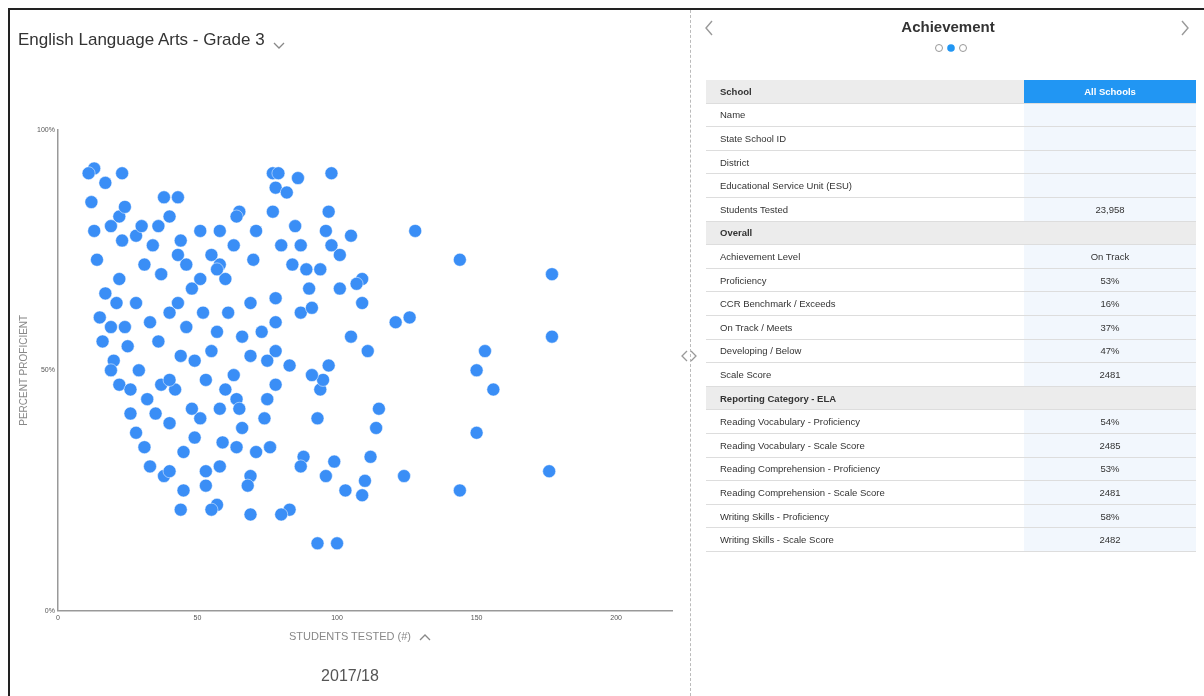 This screenshot has height=696, width=1204. Describe the element at coordinates (1110, 256) in the screenshot. I see `text: On Track` at that location.